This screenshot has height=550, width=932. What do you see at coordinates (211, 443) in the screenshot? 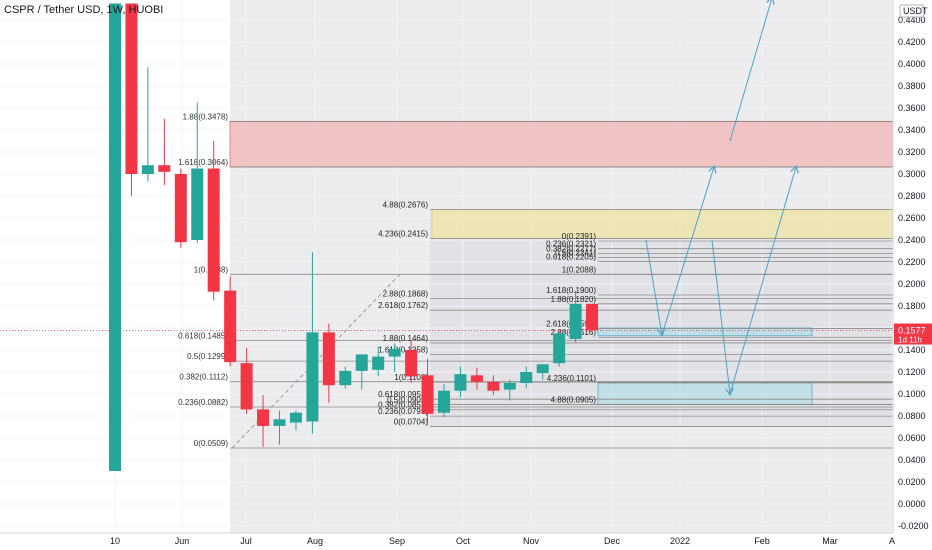
I see `fib-level-label: 0(0.0509)` at bounding box center [211, 443].